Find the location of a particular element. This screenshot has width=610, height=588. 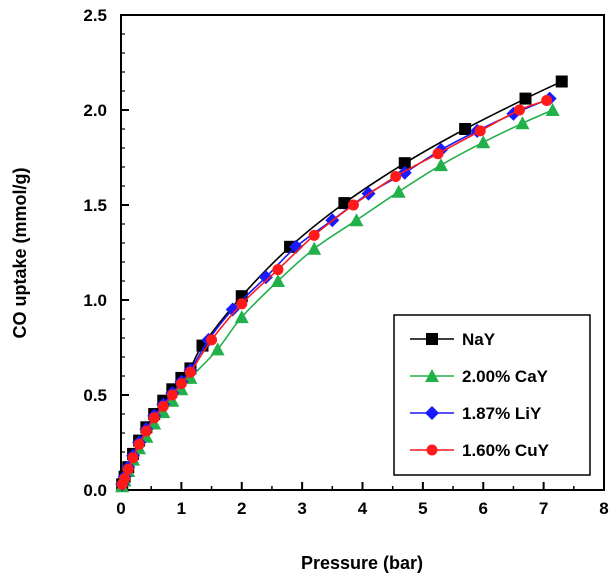

y-tick-label: 0.5 is located at coordinates (95, 395).